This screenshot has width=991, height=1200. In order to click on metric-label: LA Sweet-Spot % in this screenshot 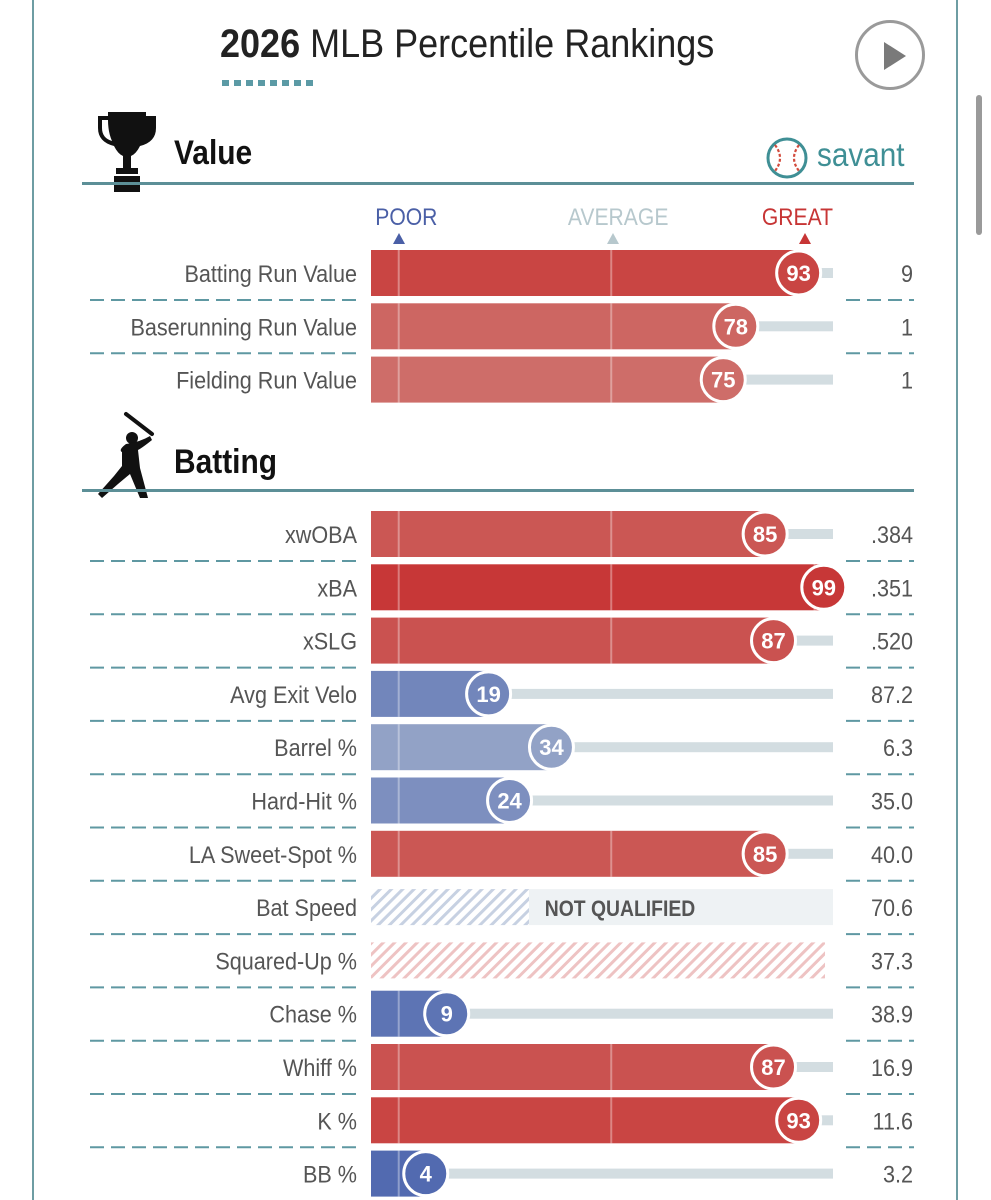, I will do `click(273, 854)`.